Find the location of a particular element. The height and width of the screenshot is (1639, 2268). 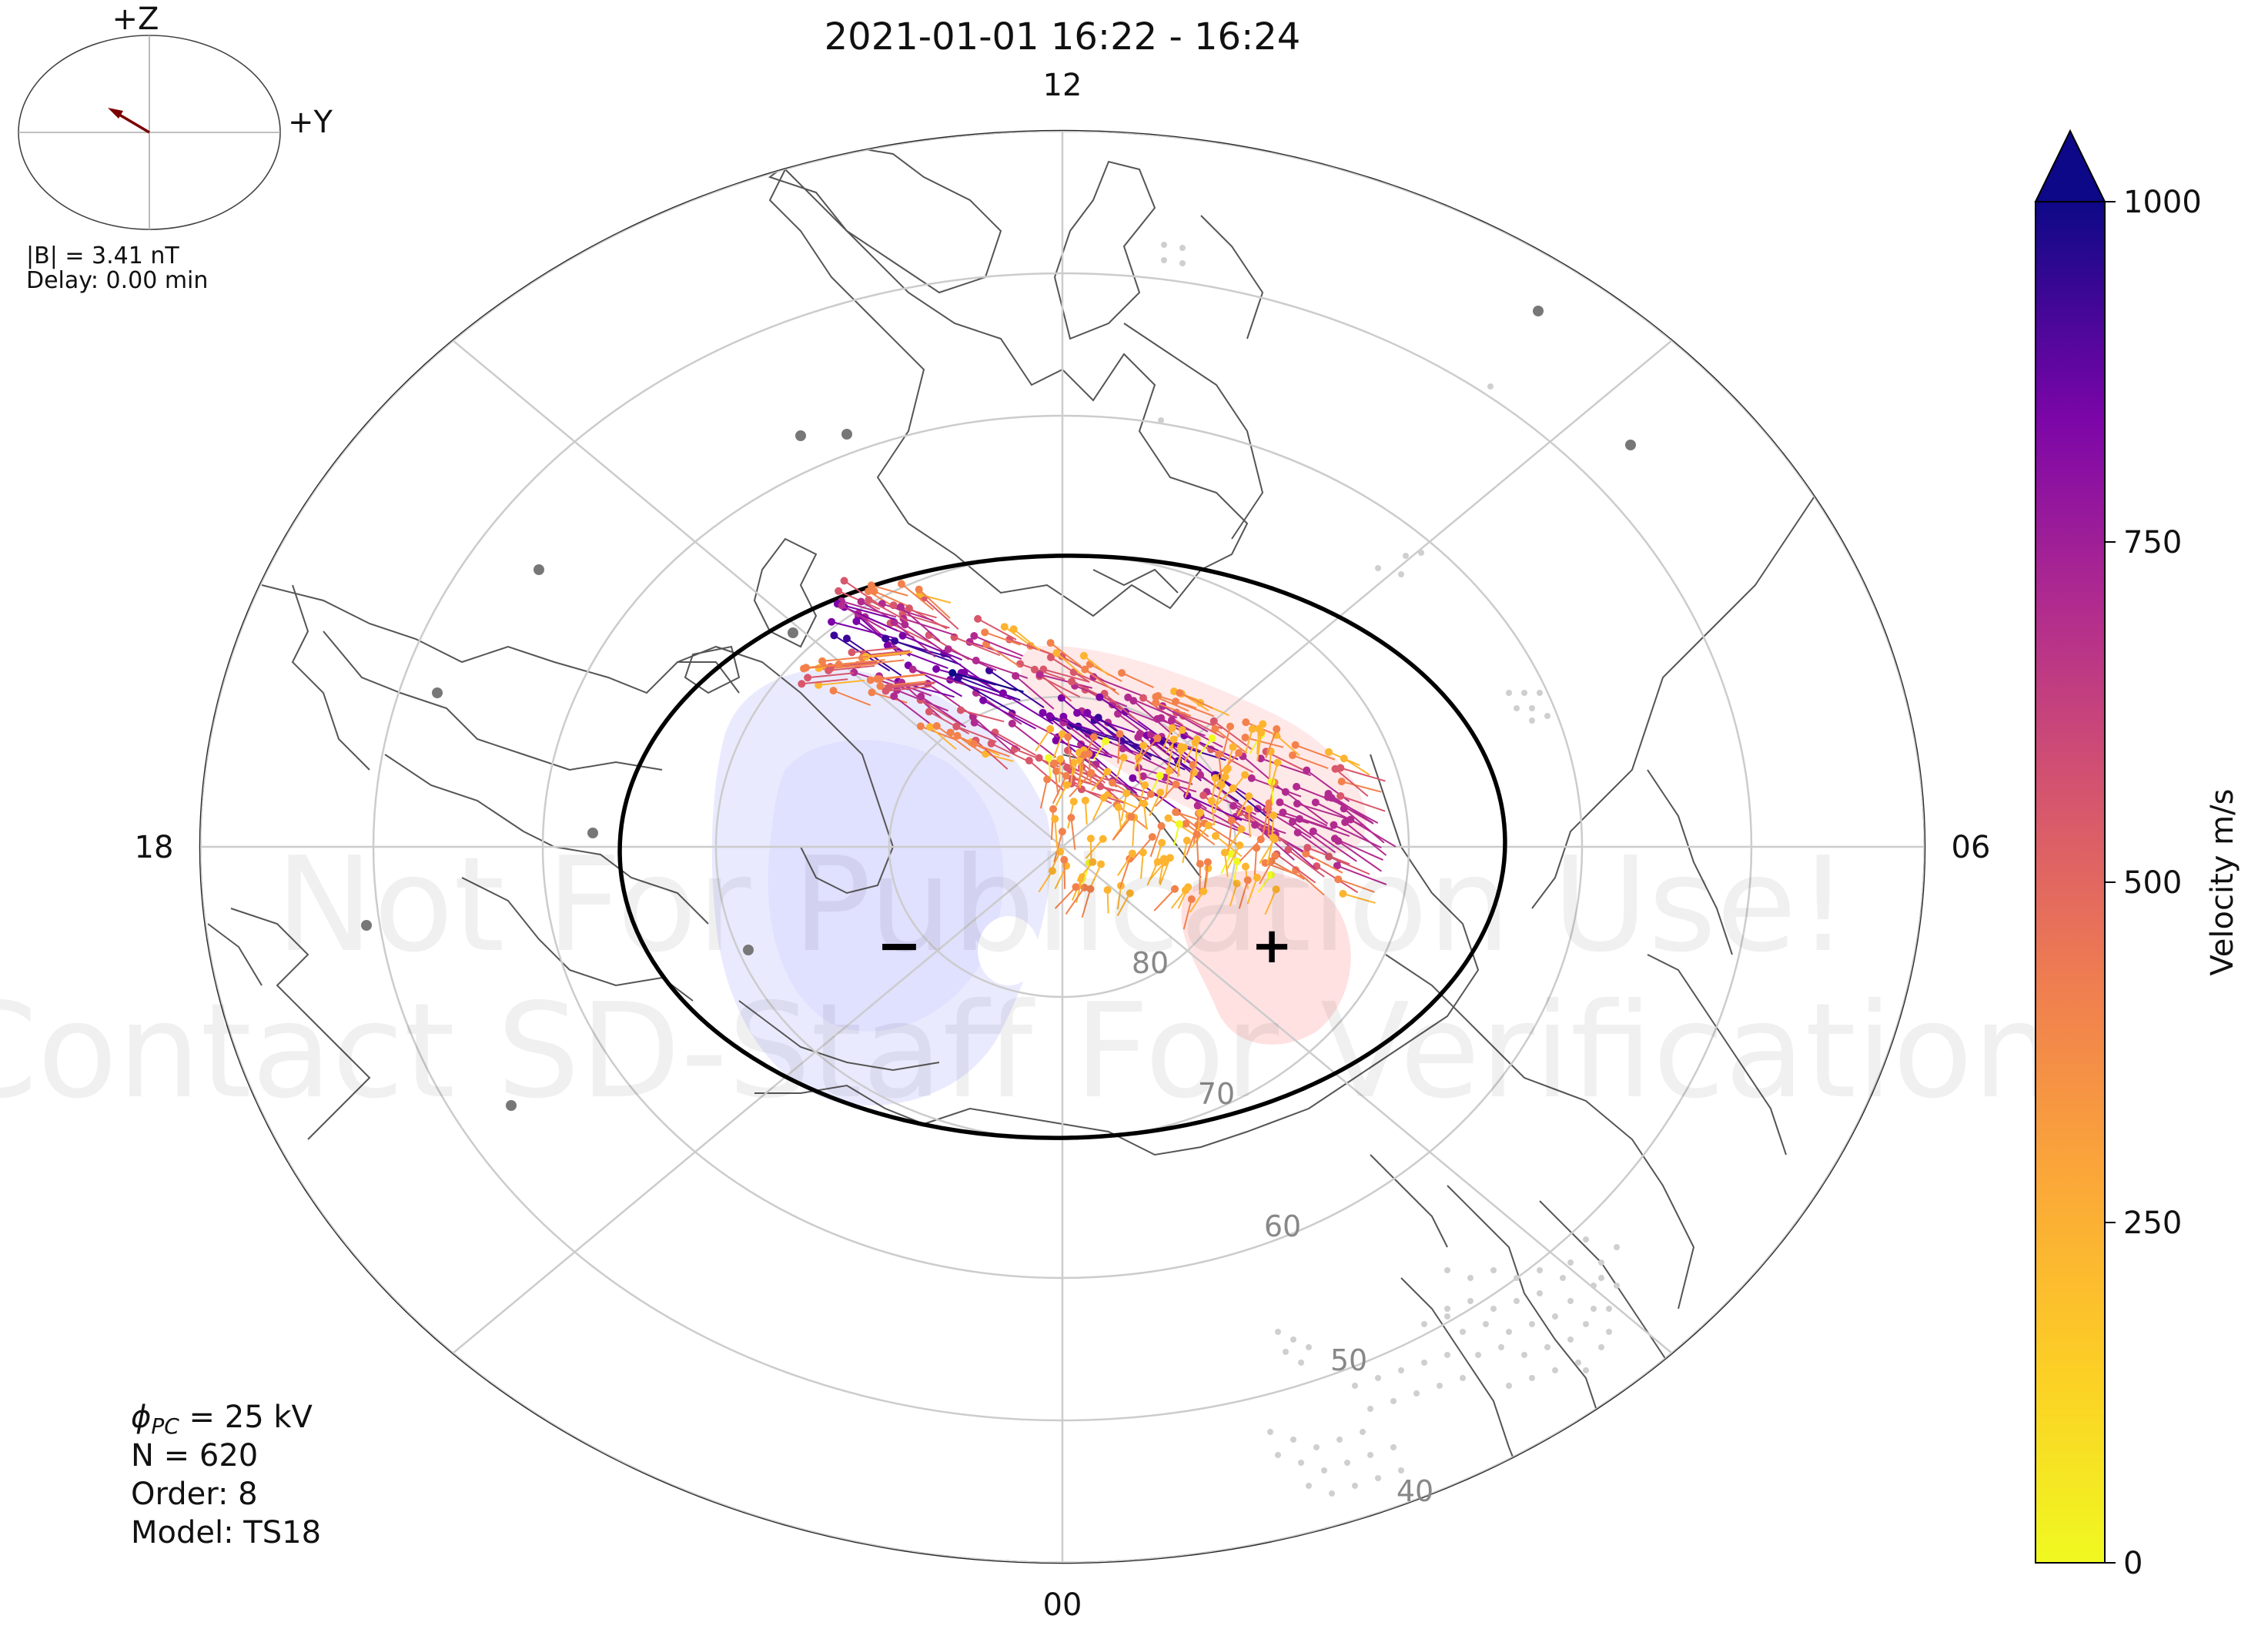

velocity-colorbar: 0 250 500 750 1000 Velocity m/s is located at coordinates (2137, 855).